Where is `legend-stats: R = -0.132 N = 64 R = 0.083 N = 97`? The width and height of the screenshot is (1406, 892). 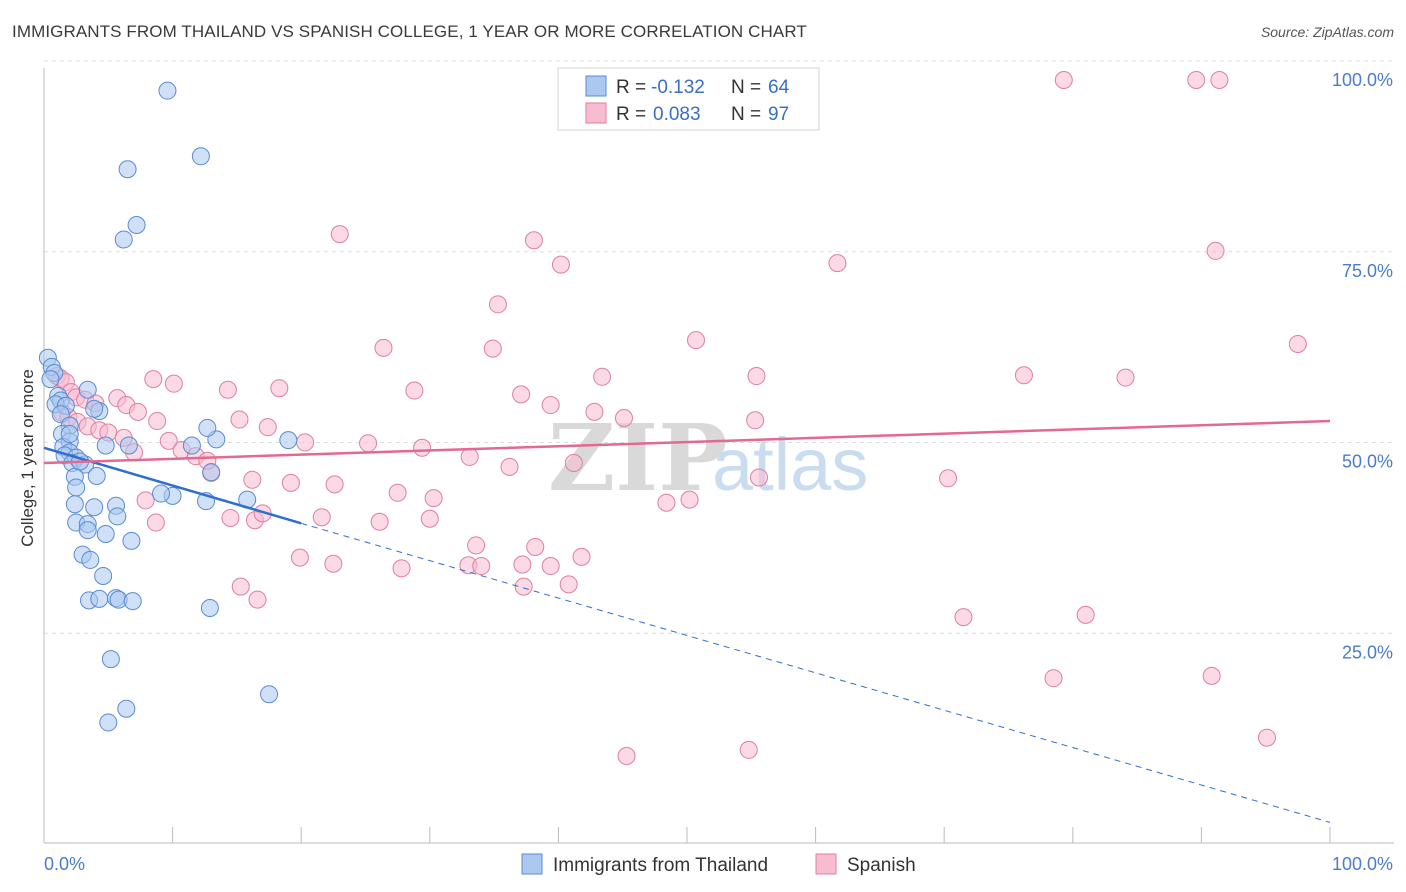
legend-stats: R = -0.132 N = 64 R = 0.083 N = 97 is located at coordinates (688, 99).